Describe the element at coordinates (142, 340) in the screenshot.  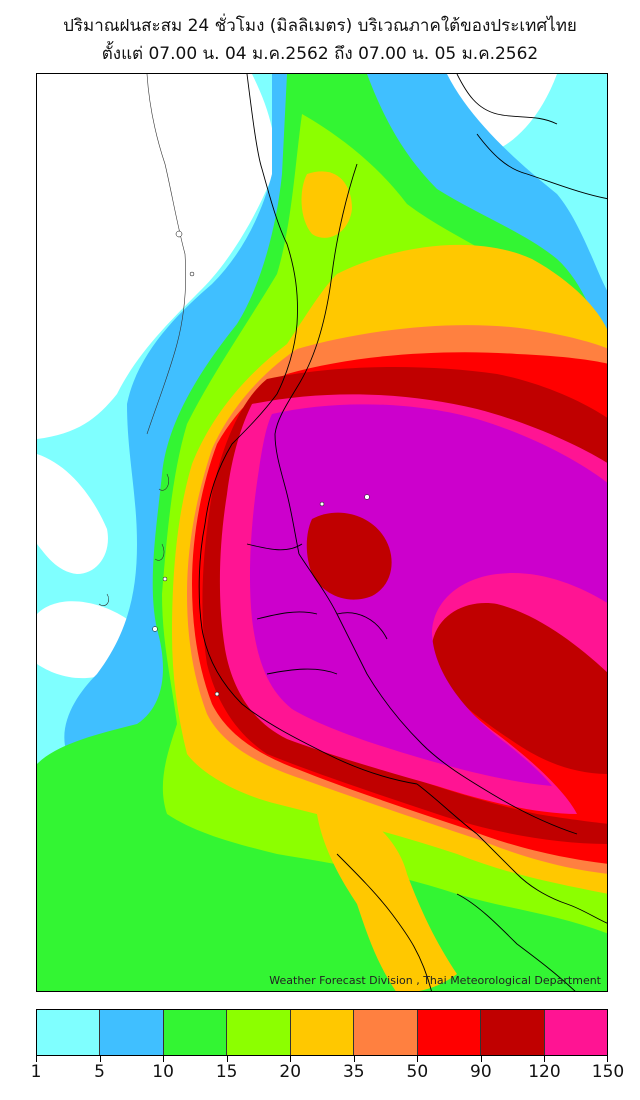
I see `coastline-lines` at that location.